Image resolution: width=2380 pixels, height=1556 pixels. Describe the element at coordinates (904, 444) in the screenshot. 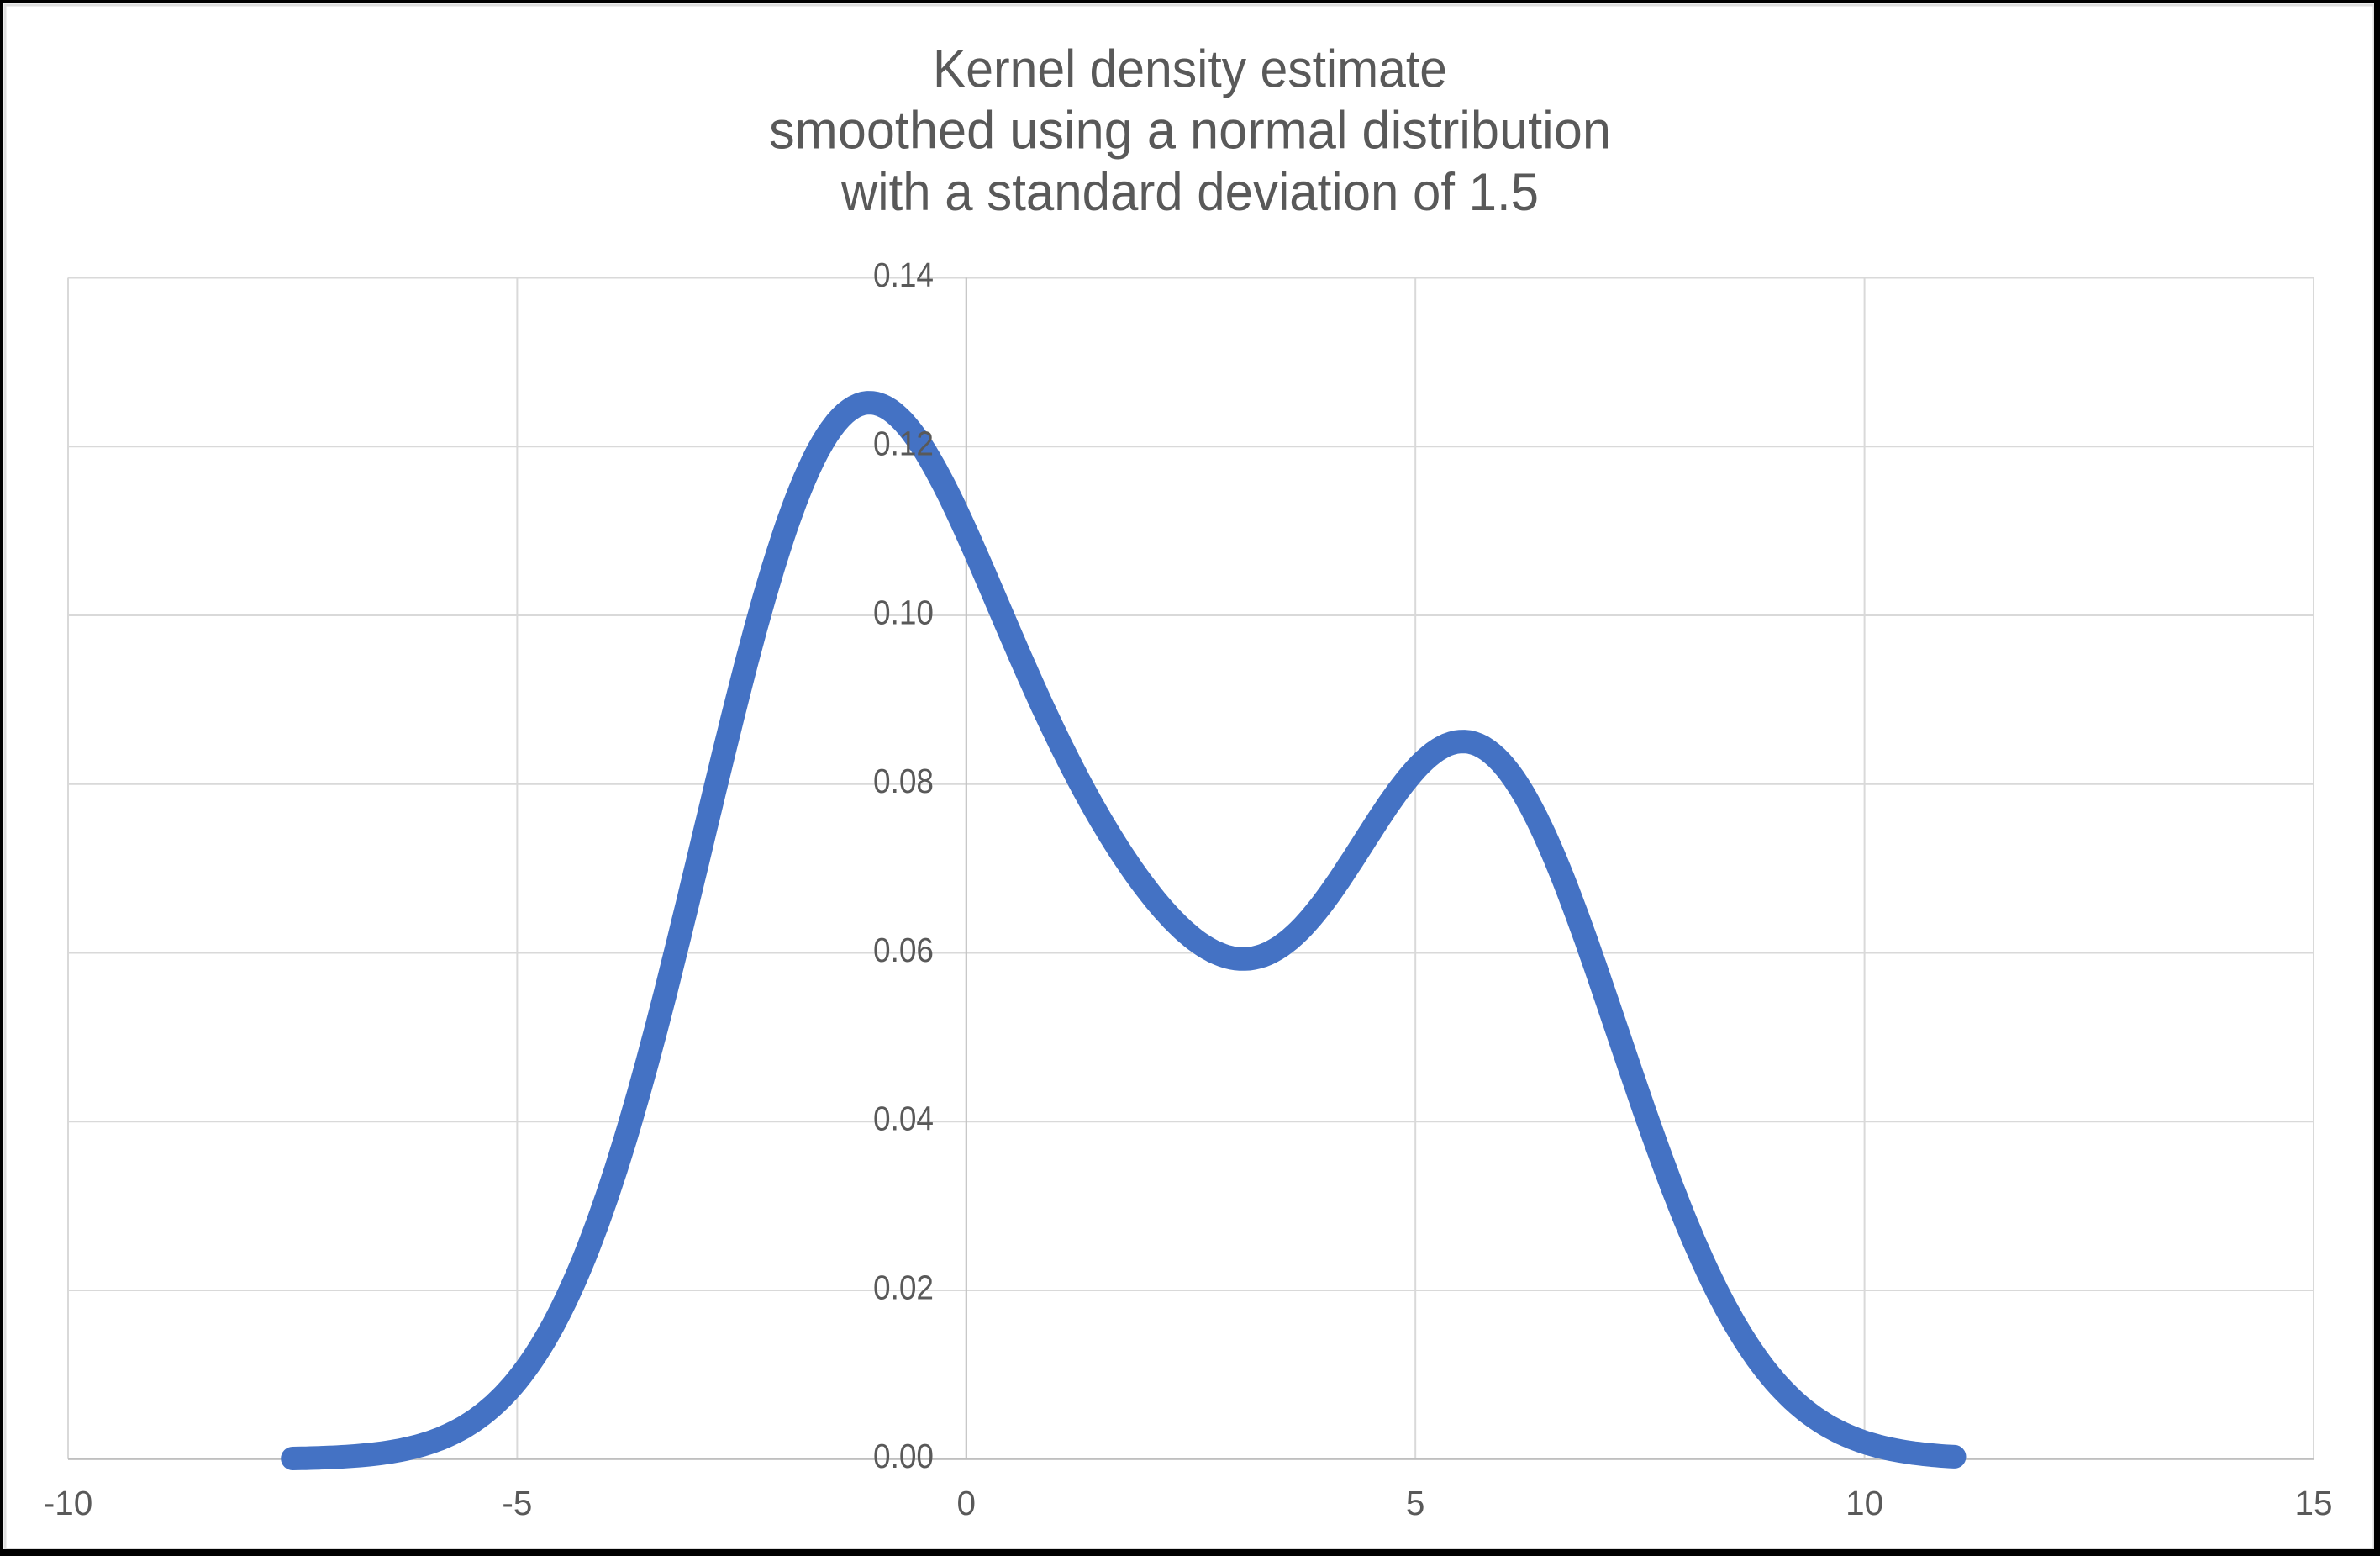

I see `svg-text: 0.12` at that location.